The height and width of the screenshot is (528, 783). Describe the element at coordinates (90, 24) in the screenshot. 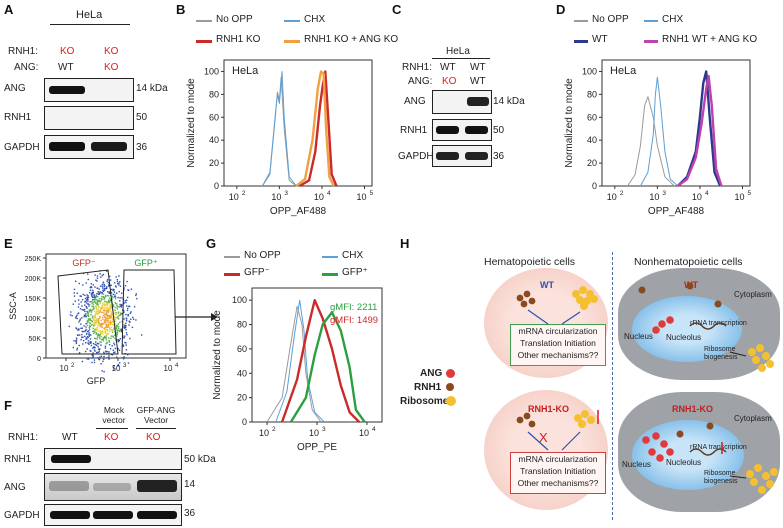

I see `panel-a-header-line` at that location.